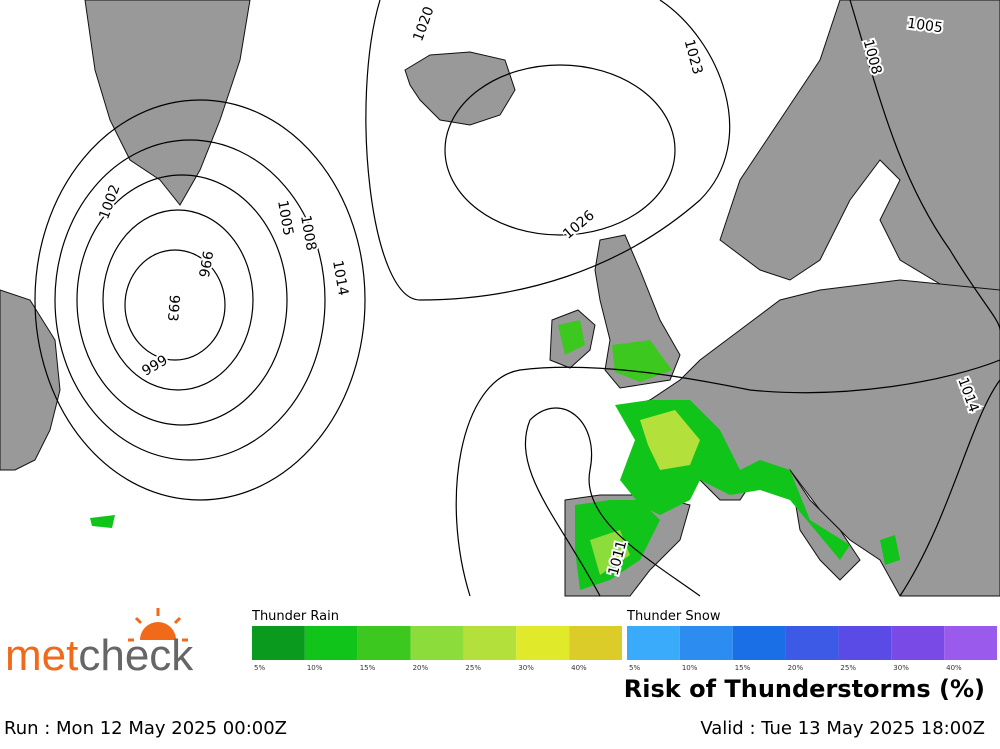 The height and width of the screenshot is (749, 1000). What do you see at coordinates (804, 689) in the screenshot?
I see `chart-title: Risk of Thunderstorms (%)` at bounding box center [804, 689].